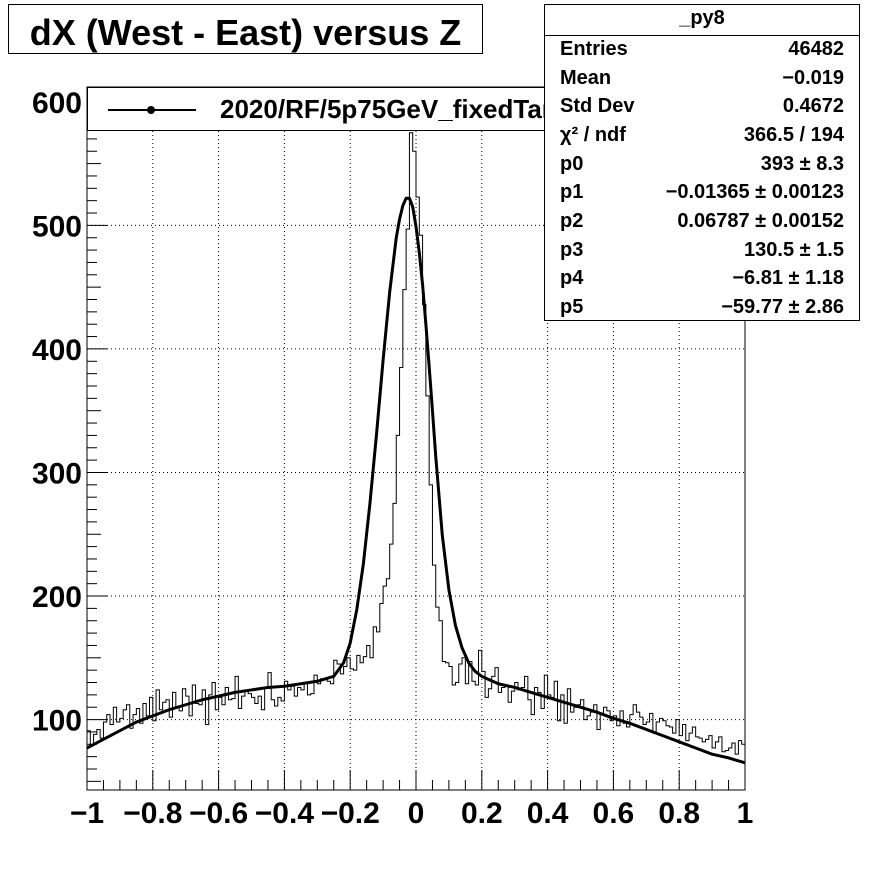 The image size is (878, 878). Describe the element at coordinates (572, 307) in the screenshot. I see `stats-label: p5` at that location.